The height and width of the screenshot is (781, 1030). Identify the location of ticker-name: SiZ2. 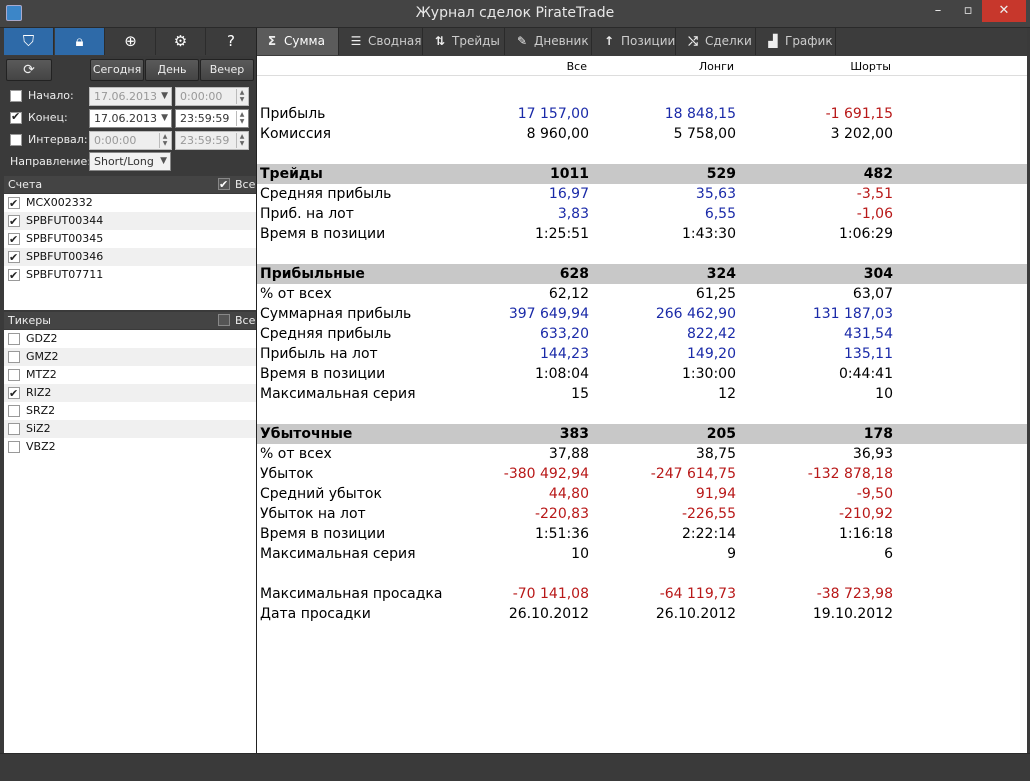
(38, 428).